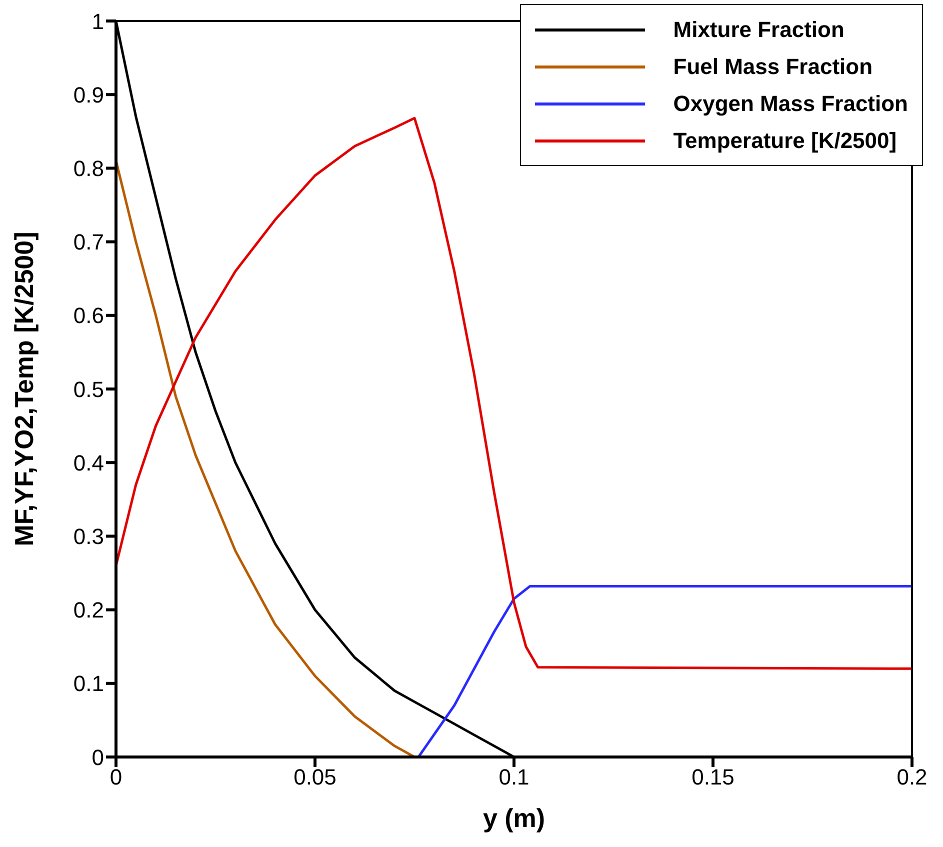  What do you see at coordinates (912, 777) in the screenshot?
I see `x-tick-label: 0.2` at bounding box center [912, 777].